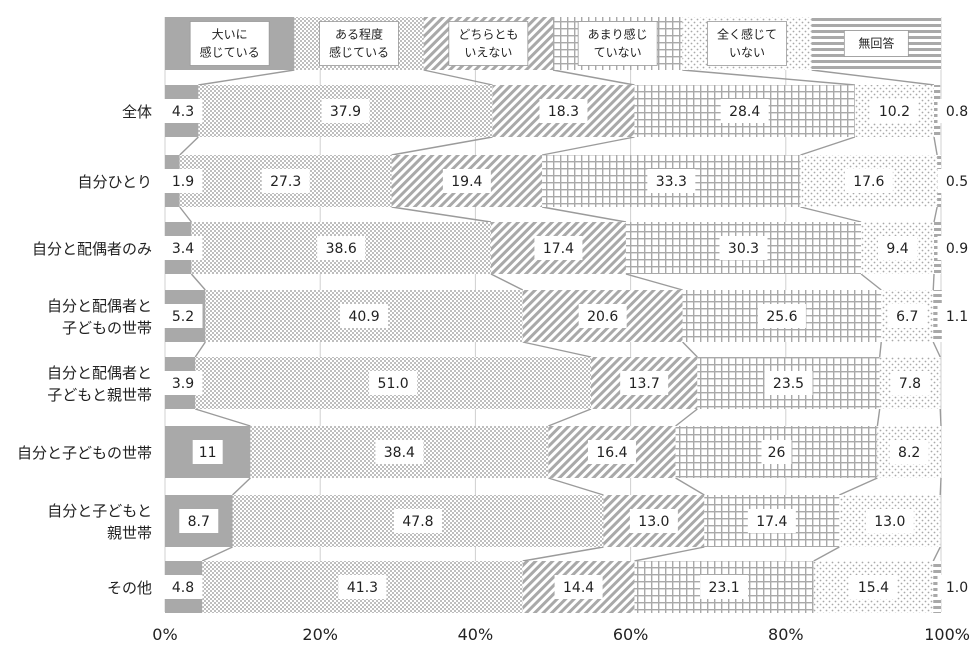 The image size is (976, 655). What do you see at coordinates (107, 328) in the screenshot?
I see `category-label: 子どもの世帯` at bounding box center [107, 328].